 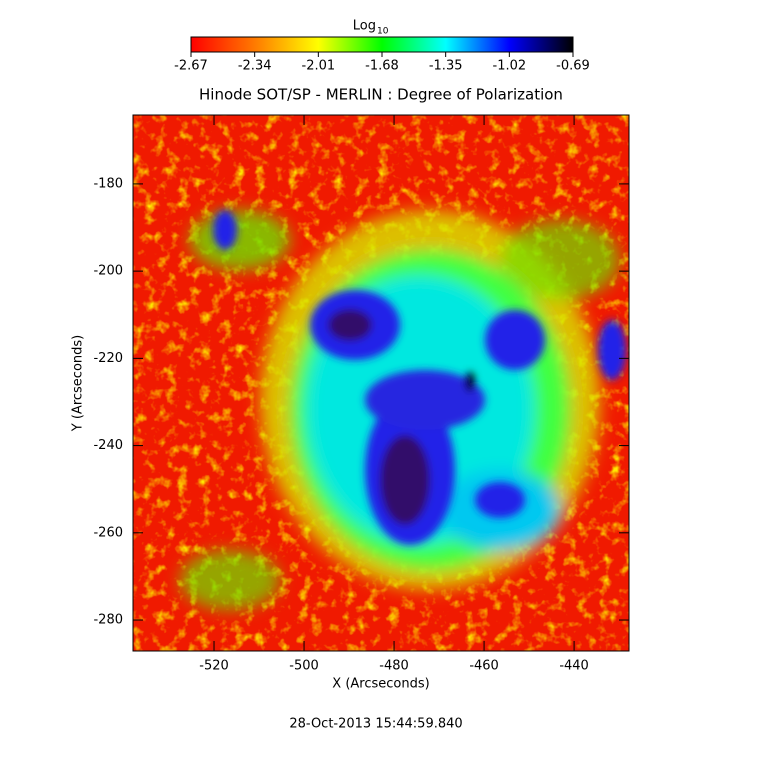 What do you see at coordinates (446, 66) in the screenshot?
I see `colorbar-tick-label: -1.35` at bounding box center [446, 66].